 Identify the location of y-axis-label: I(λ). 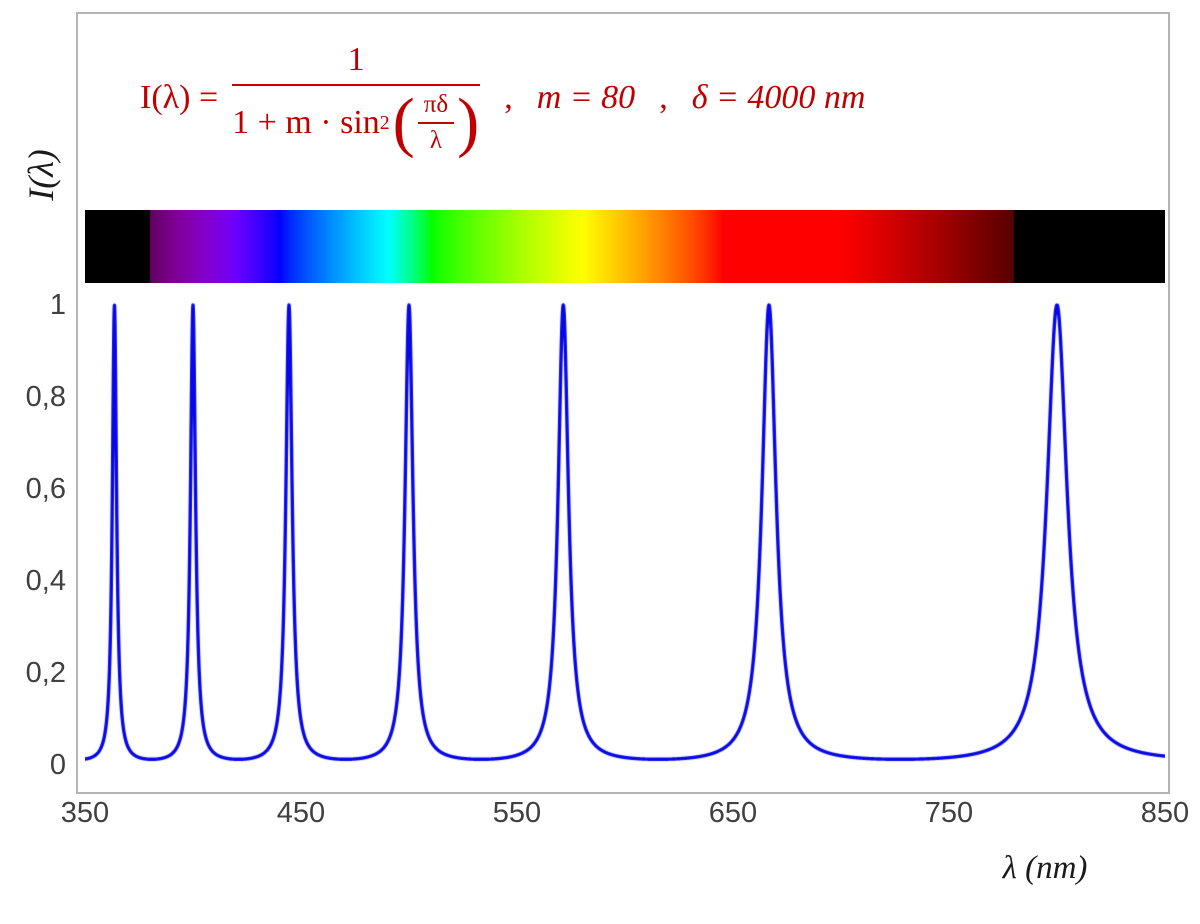
(41, 175).